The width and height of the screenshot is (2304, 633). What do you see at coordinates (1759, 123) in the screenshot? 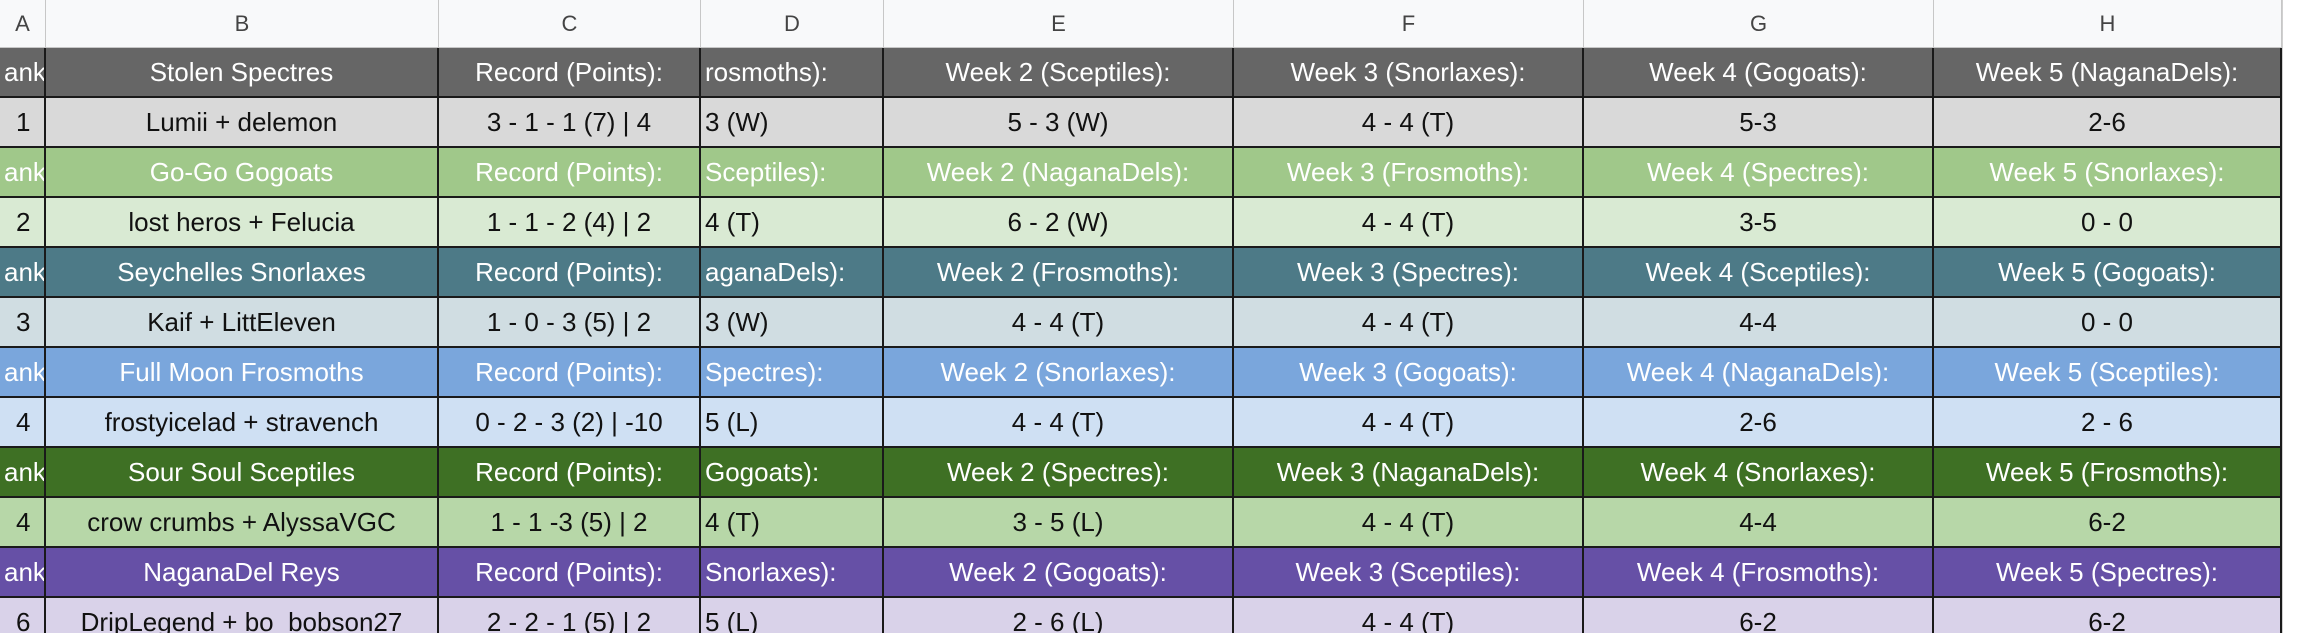
I see `team-data-cell-g: 5-3` at bounding box center [1759, 123].